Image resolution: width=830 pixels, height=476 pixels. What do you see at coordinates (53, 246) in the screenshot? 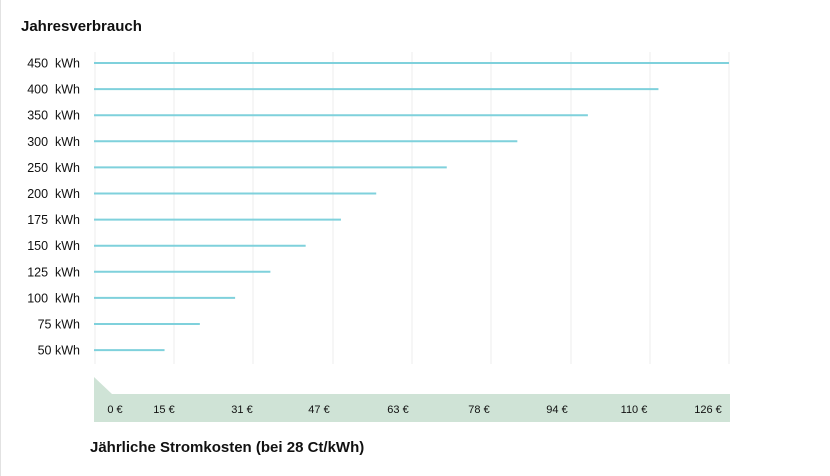
I see `y-tick-label: 150 kWh` at bounding box center [53, 246].